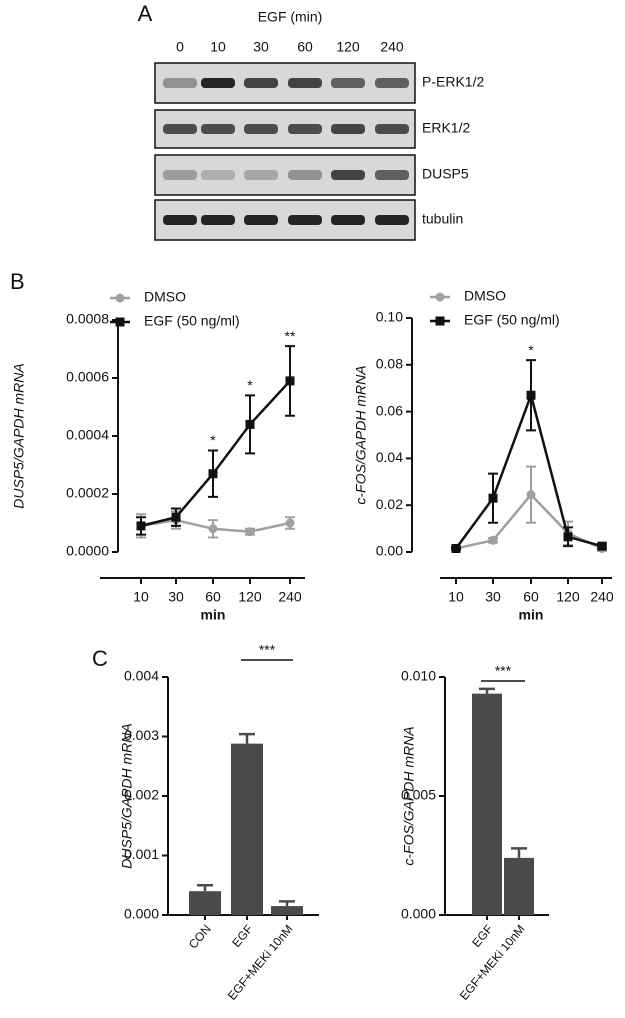 This screenshot has width=625, height=1018. Describe the element at coordinates (141, 854) in the screenshot. I see `y-tick-label: 0.001` at that location.